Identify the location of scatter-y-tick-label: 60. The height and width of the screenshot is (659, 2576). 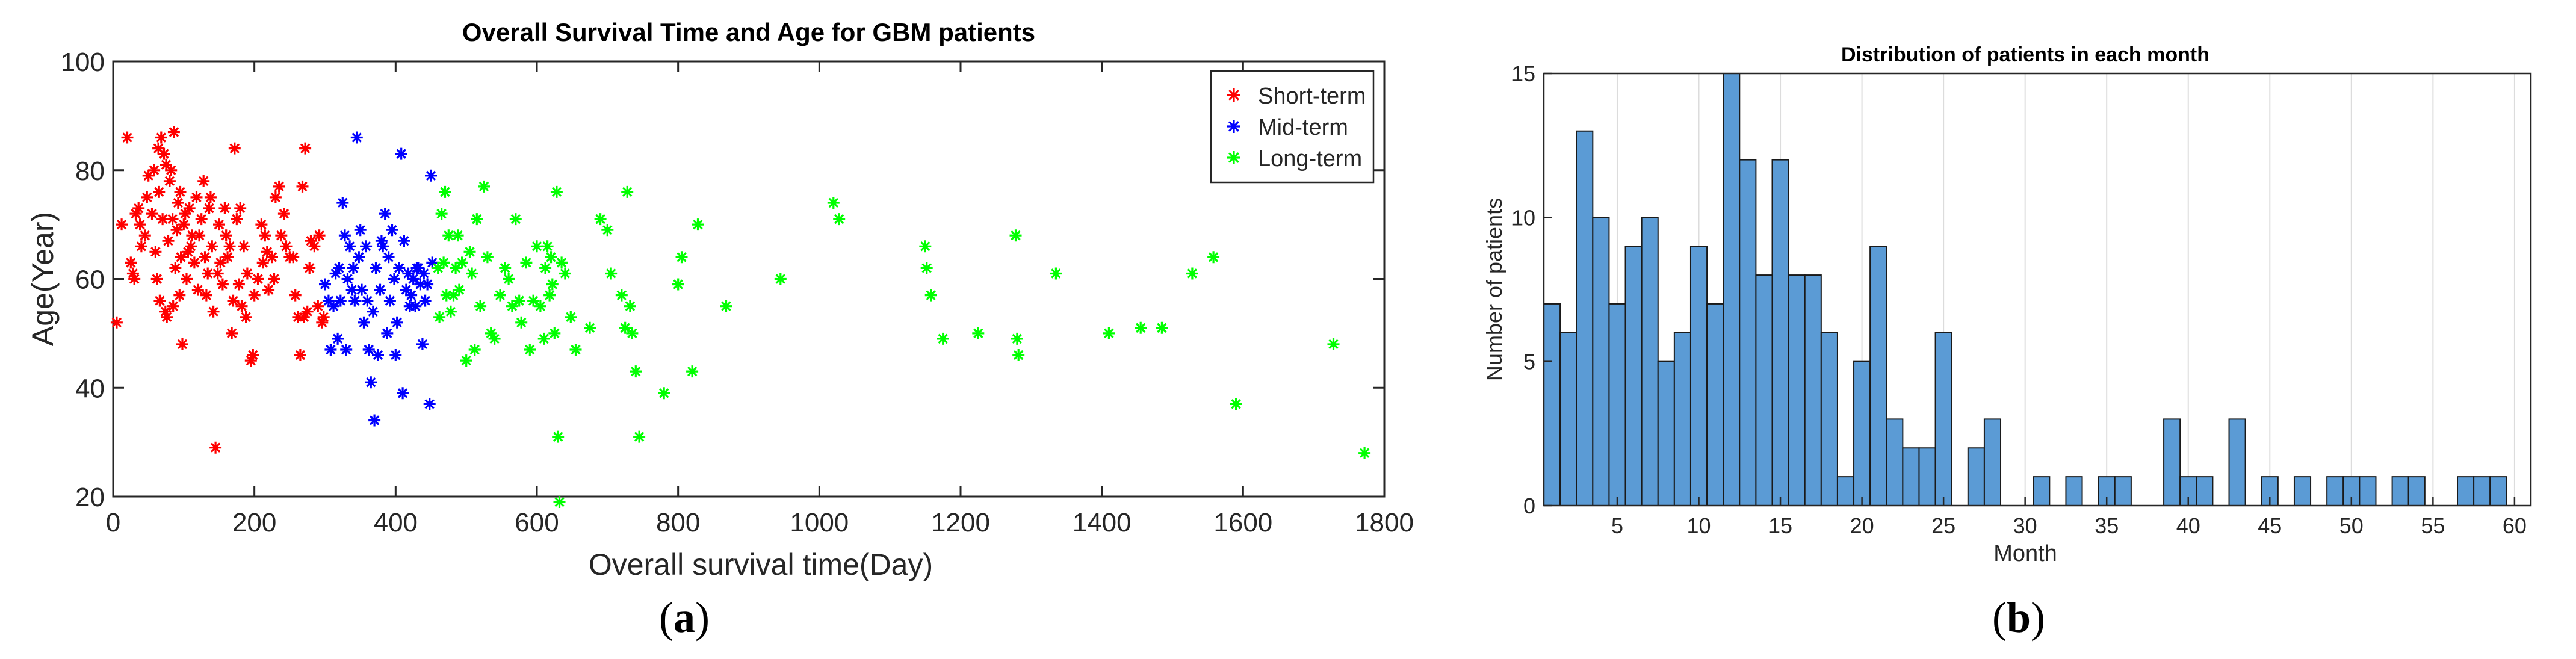
(90, 280).